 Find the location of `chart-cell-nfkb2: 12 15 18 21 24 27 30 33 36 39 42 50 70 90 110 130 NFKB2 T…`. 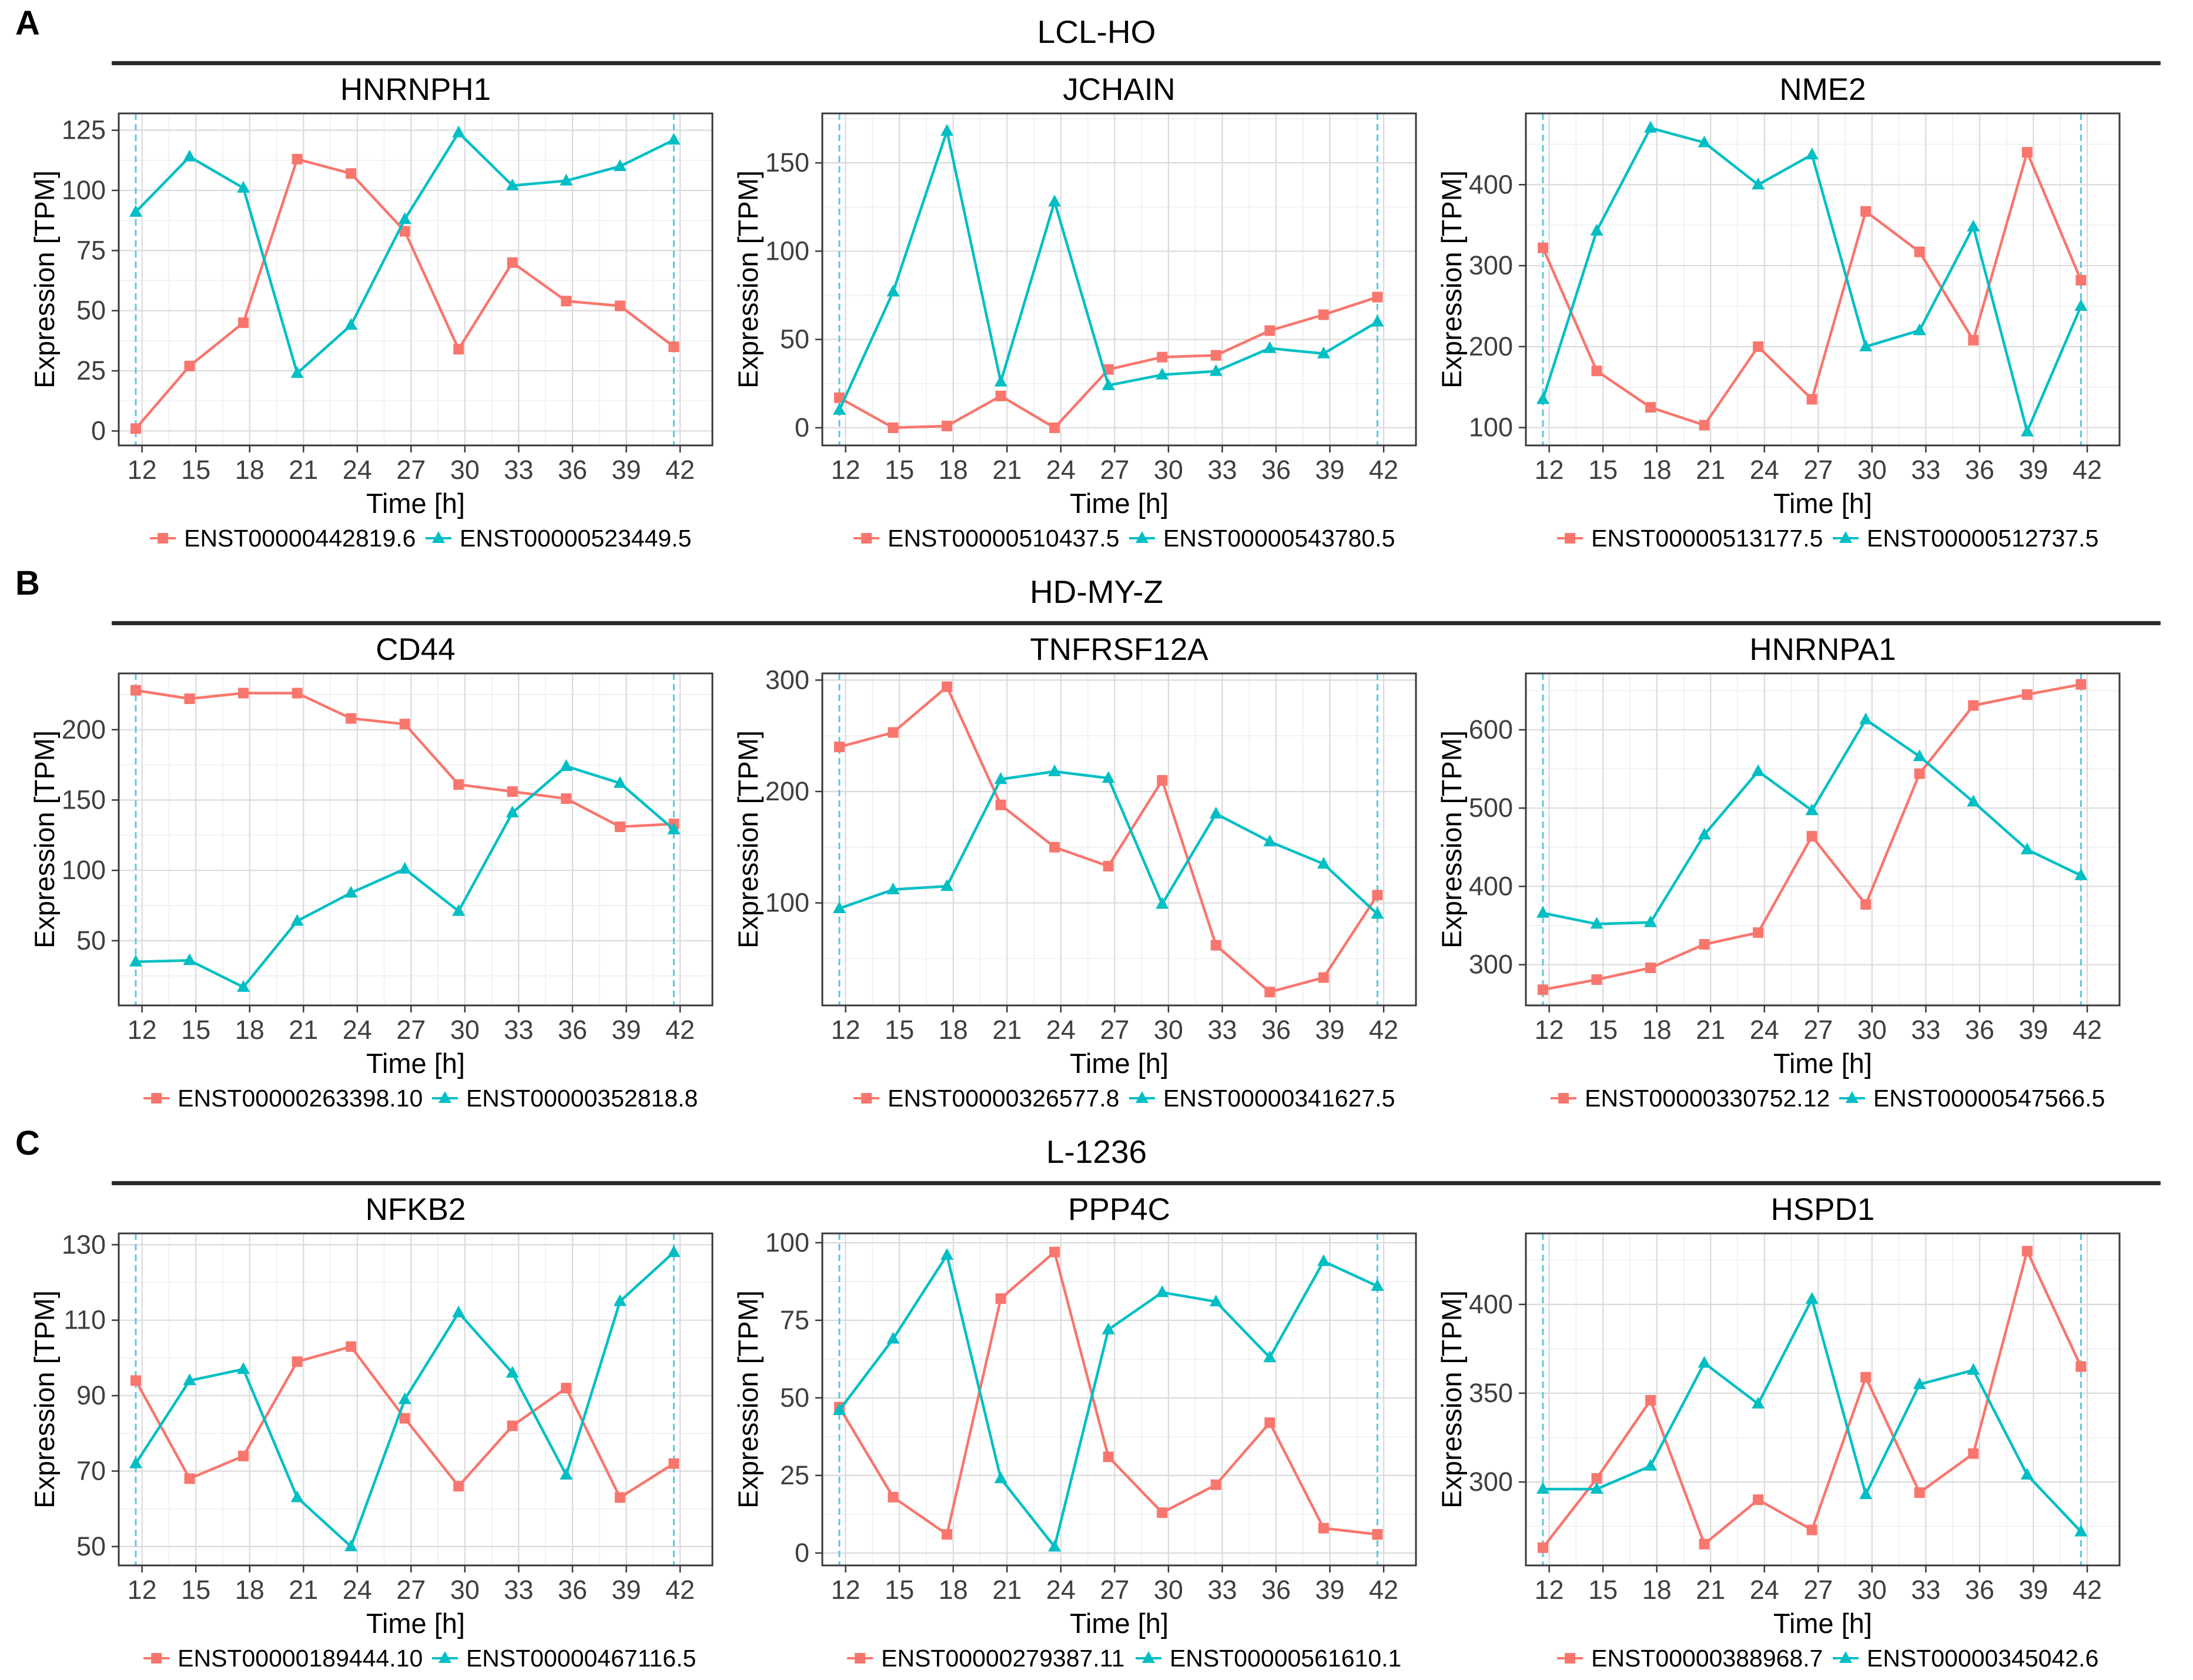

chart-cell-nfkb2: 12 15 18 21 24 27 30 33 36 39 42 50 70 90 110 130 NFKB2 T… is located at coordinates (378, 1434).